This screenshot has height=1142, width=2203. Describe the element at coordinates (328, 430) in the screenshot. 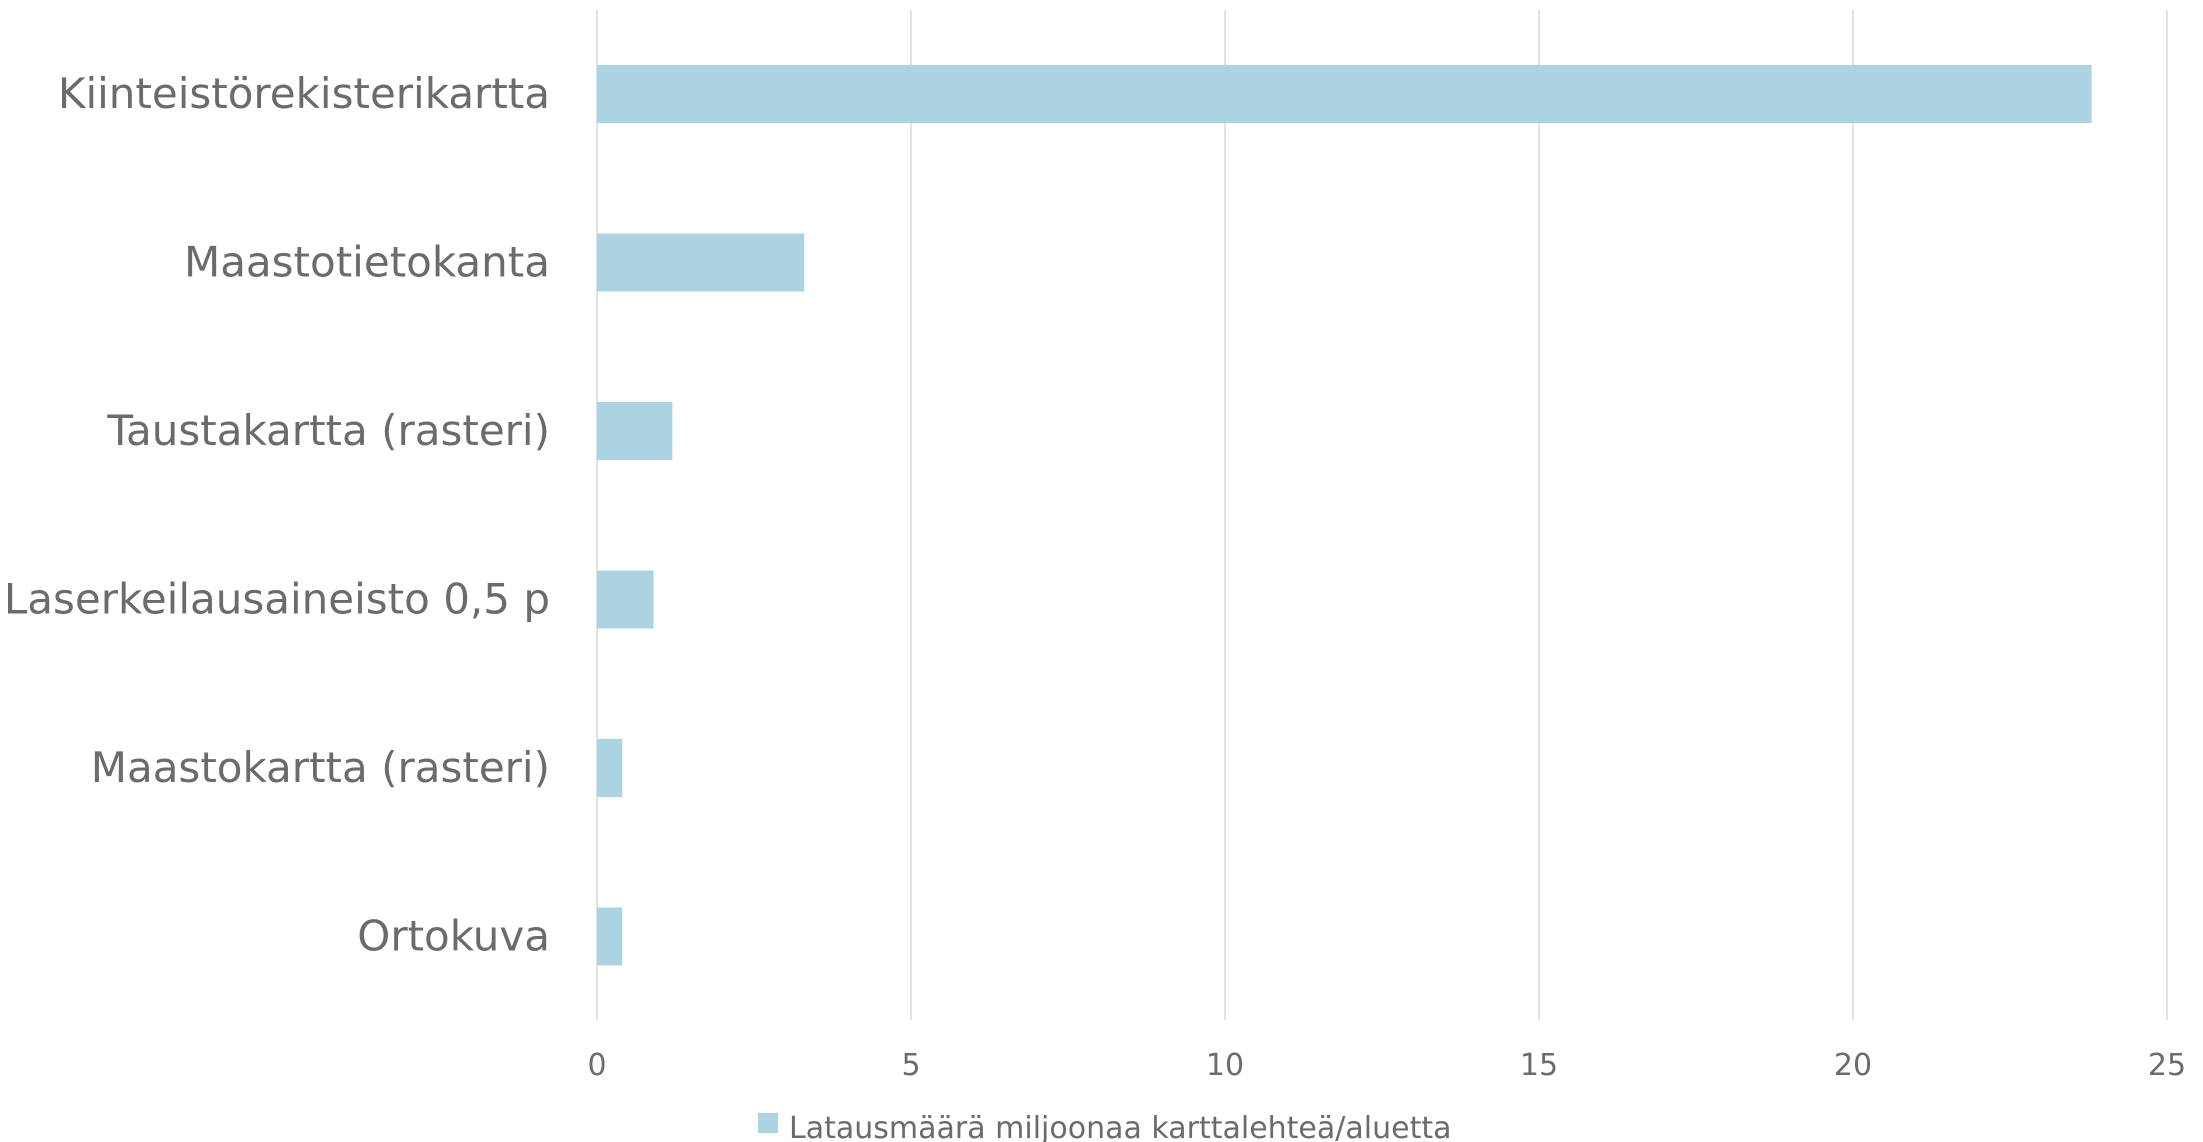

I see `category-label: Taustakartta (rasteri)` at that location.